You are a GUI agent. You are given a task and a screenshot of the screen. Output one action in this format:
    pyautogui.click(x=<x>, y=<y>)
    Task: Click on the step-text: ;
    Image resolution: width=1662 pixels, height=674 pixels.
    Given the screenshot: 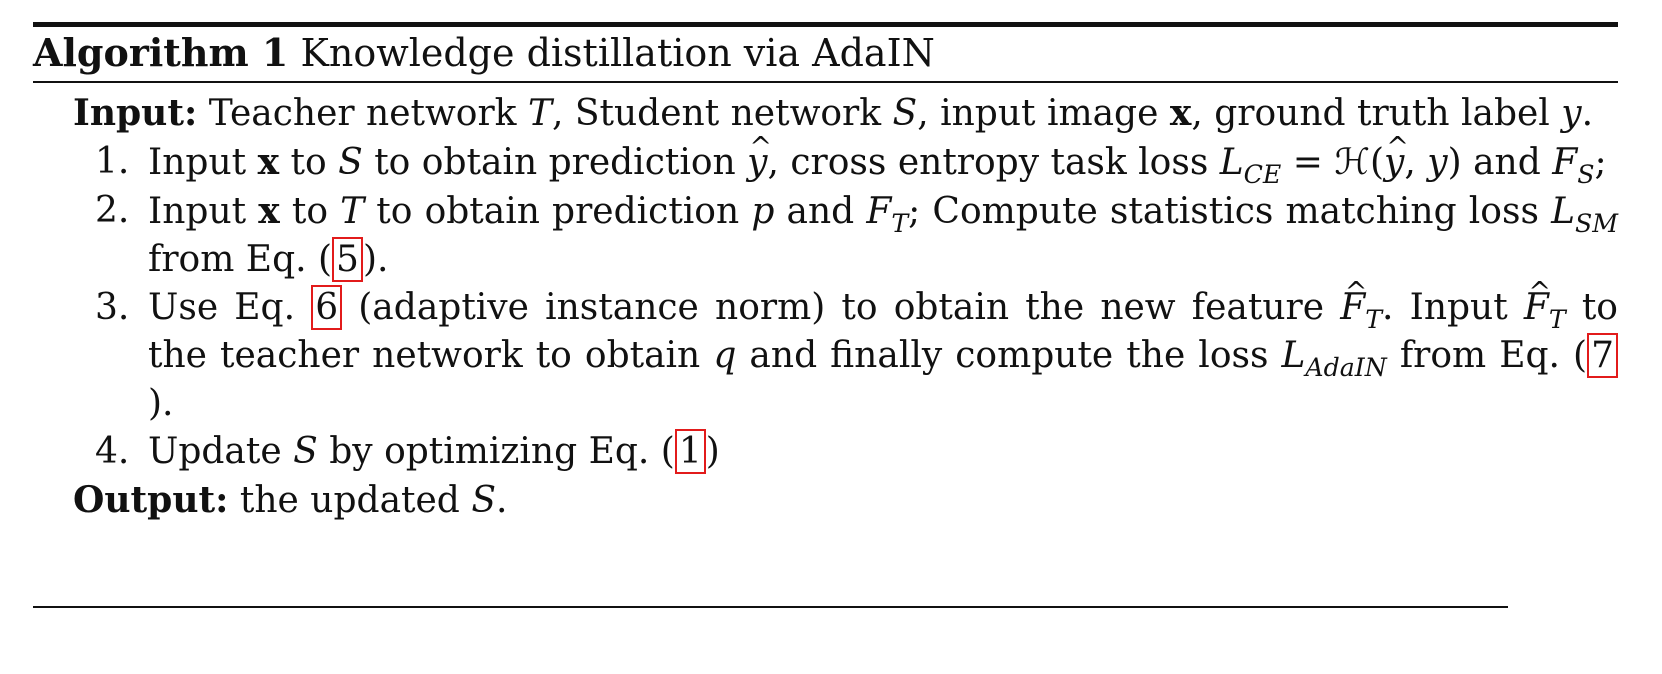 What is the action you would take?
    pyautogui.click(x=1600, y=162)
    